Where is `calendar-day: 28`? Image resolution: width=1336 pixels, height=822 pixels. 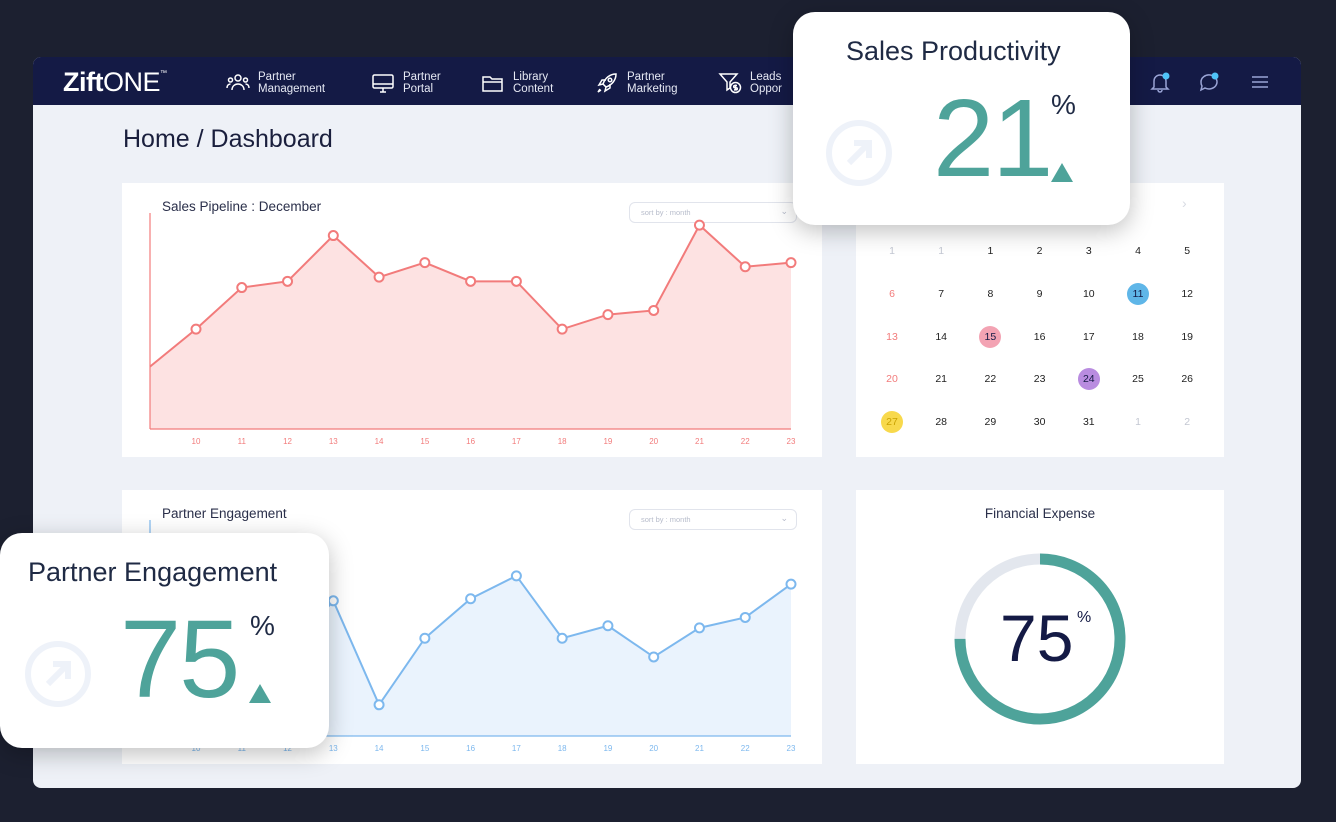
calendar-day: 28 is located at coordinates (941, 422).